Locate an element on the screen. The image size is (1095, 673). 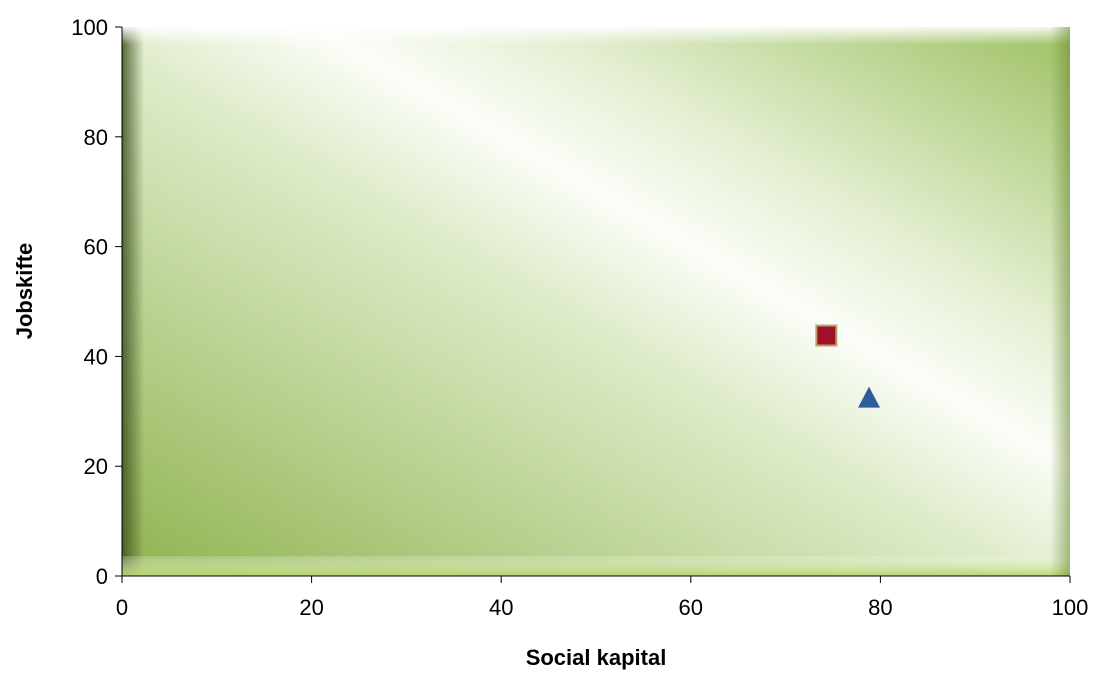
x-tick-label: 80 is located at coordinates (880, 607).